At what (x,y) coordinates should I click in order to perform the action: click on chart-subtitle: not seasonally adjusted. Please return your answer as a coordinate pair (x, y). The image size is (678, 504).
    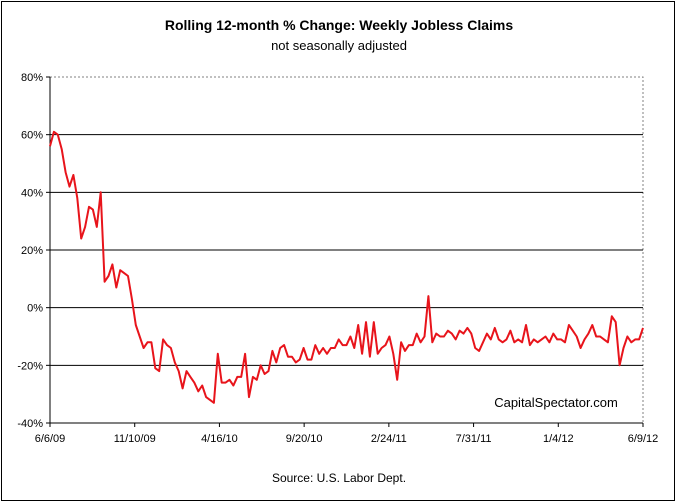
    Looking at the image, I should click on (339, 45).